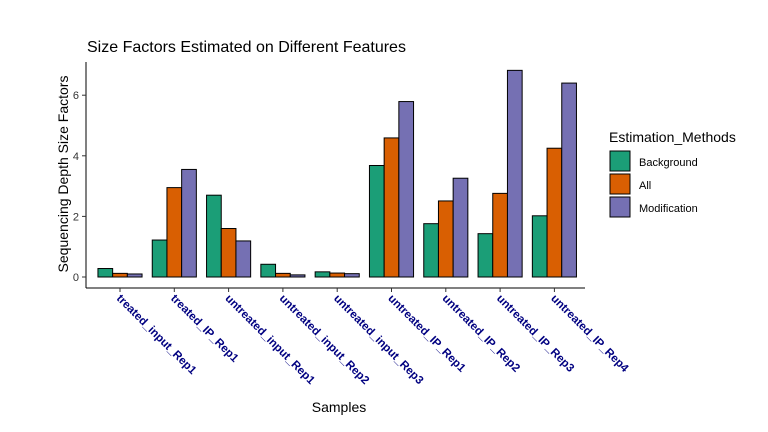 Image resolution: width=768 pixels, height=432 pixels. What do you see at coordinates (63, 174) in the screenshot?
I see `y-axis-title: Sequencing Depth Size Factors` at bounding box center [63, 174].